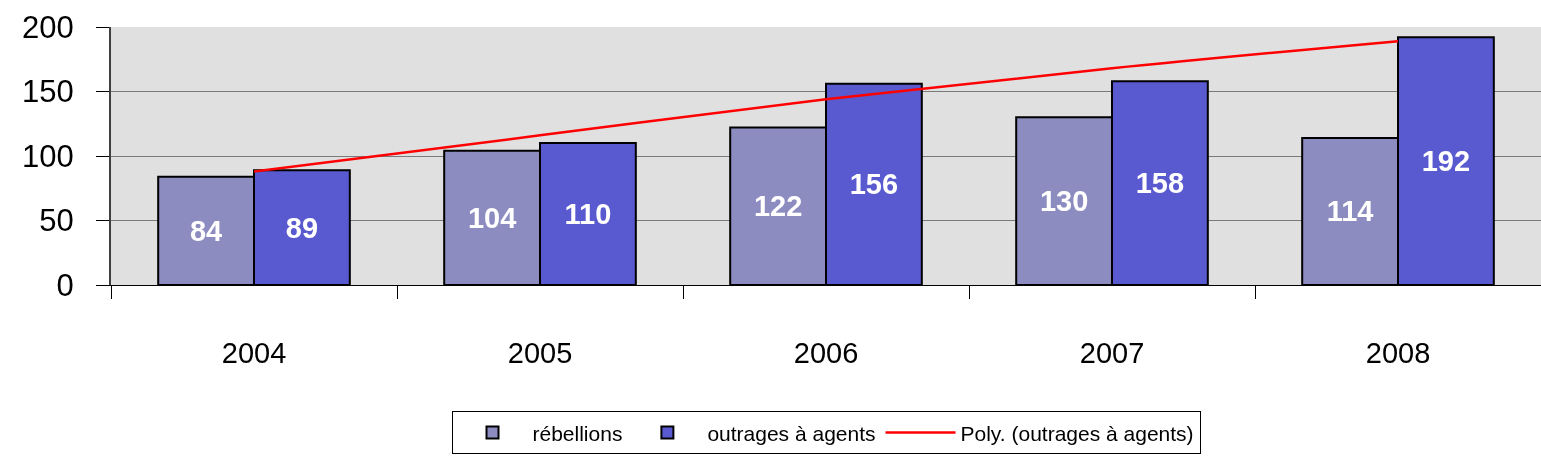  Describe the element at coordinates (65, 285) in the screenshot. I see `y-tick-label: 0` at that location.